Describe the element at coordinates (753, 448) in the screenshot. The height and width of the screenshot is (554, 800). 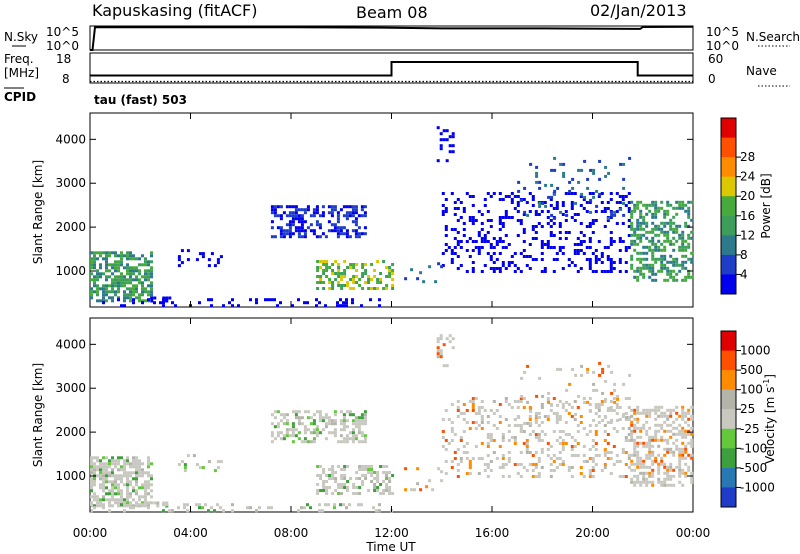
I see `colorbar-tick-label: -100` at that location.